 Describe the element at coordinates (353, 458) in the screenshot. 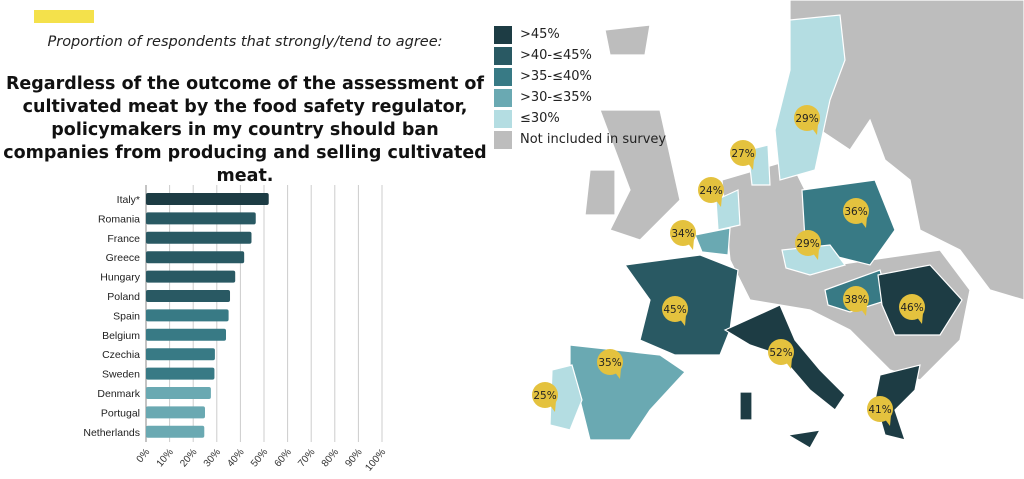

I see `x-tick-label: 90%` at that location.